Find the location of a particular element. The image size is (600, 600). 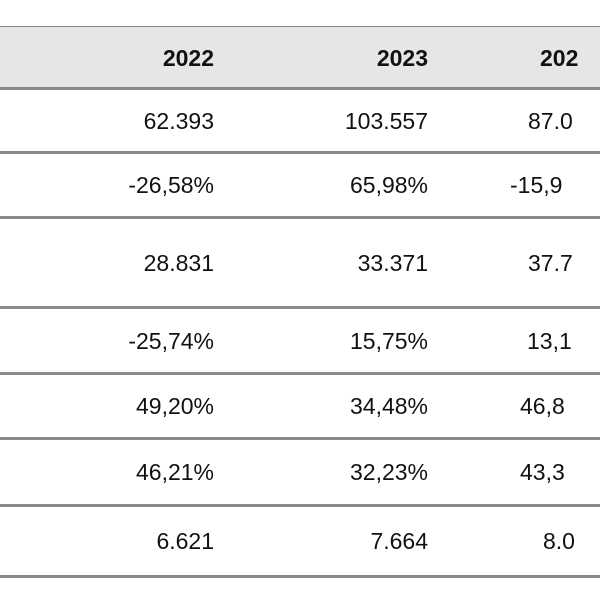

column-header: 202 is located at coordinates (559, 58).